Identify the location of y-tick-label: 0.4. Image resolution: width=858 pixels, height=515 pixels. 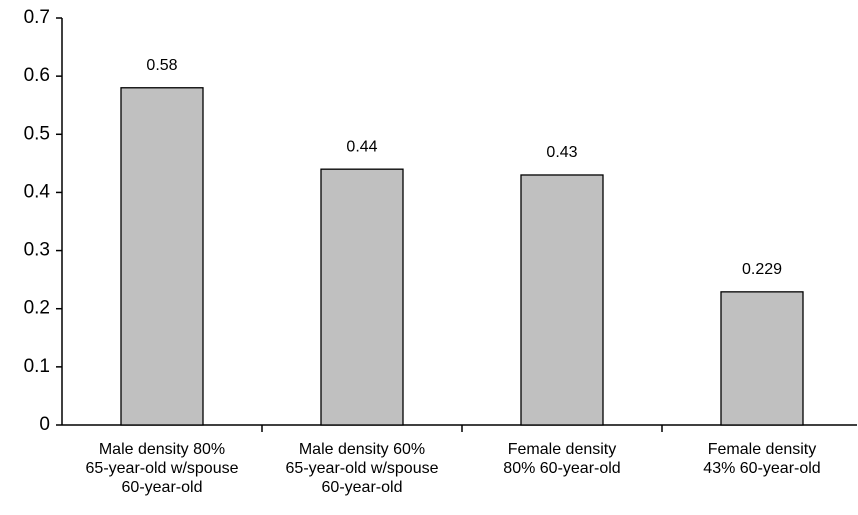
(37, 191).